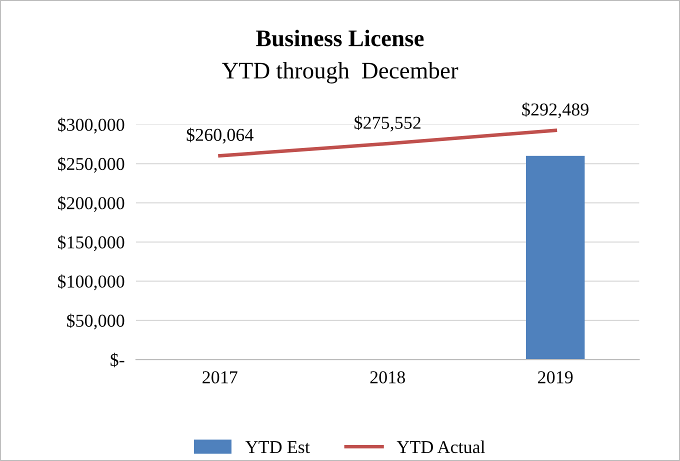 This screenshot has width=680, height=461. I want to click on y-tick-label: $300,000, so click(91, 126).